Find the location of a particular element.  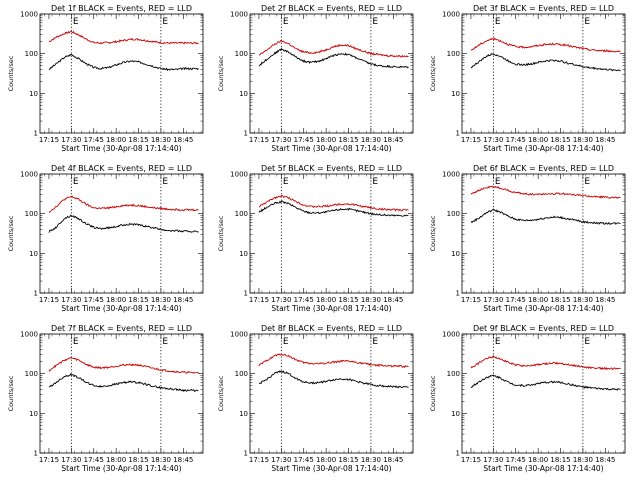

plot-title: Det 8f BLACK = Events, RED = LLD is located at coordinates (331, 328).